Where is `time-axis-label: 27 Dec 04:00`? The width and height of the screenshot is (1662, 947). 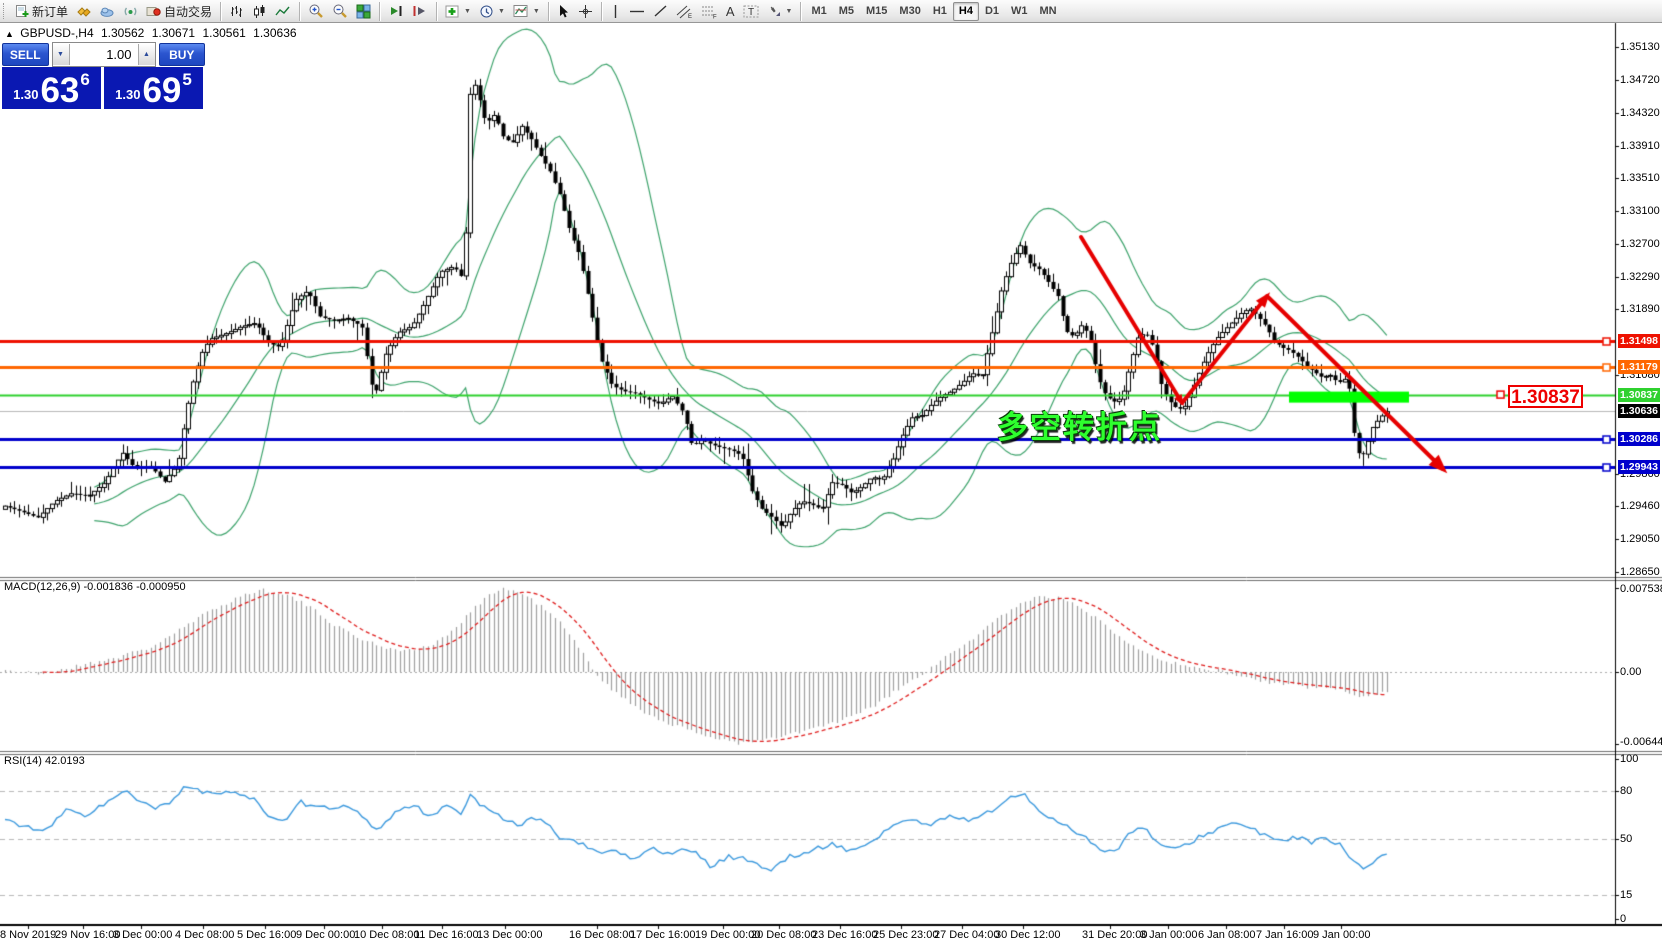
time-axis-label: 27 Dec 04:00 is located at coordinates (967, 935).